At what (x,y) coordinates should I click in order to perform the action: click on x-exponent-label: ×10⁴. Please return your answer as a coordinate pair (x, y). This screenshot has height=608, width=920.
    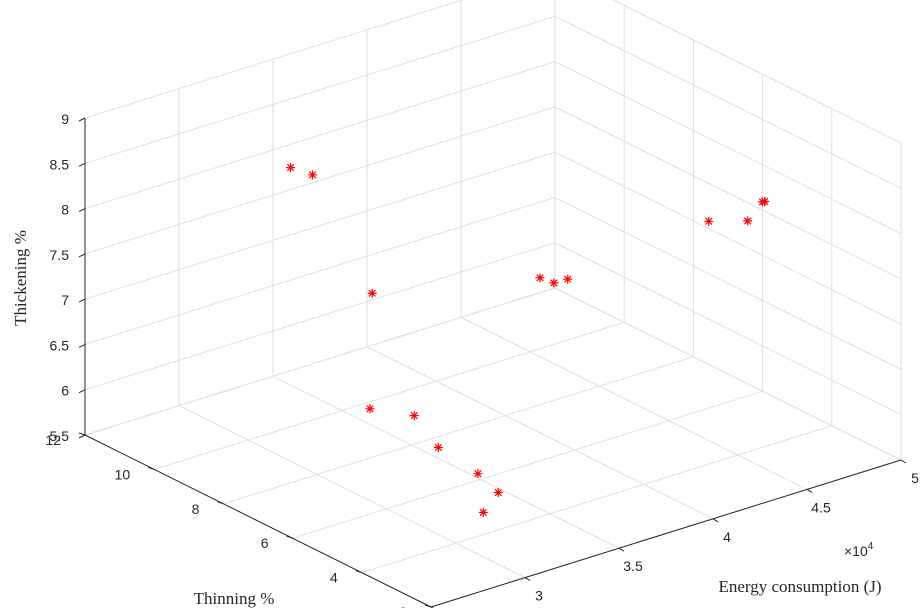
    Looking at the image, I should click on (859, 550).